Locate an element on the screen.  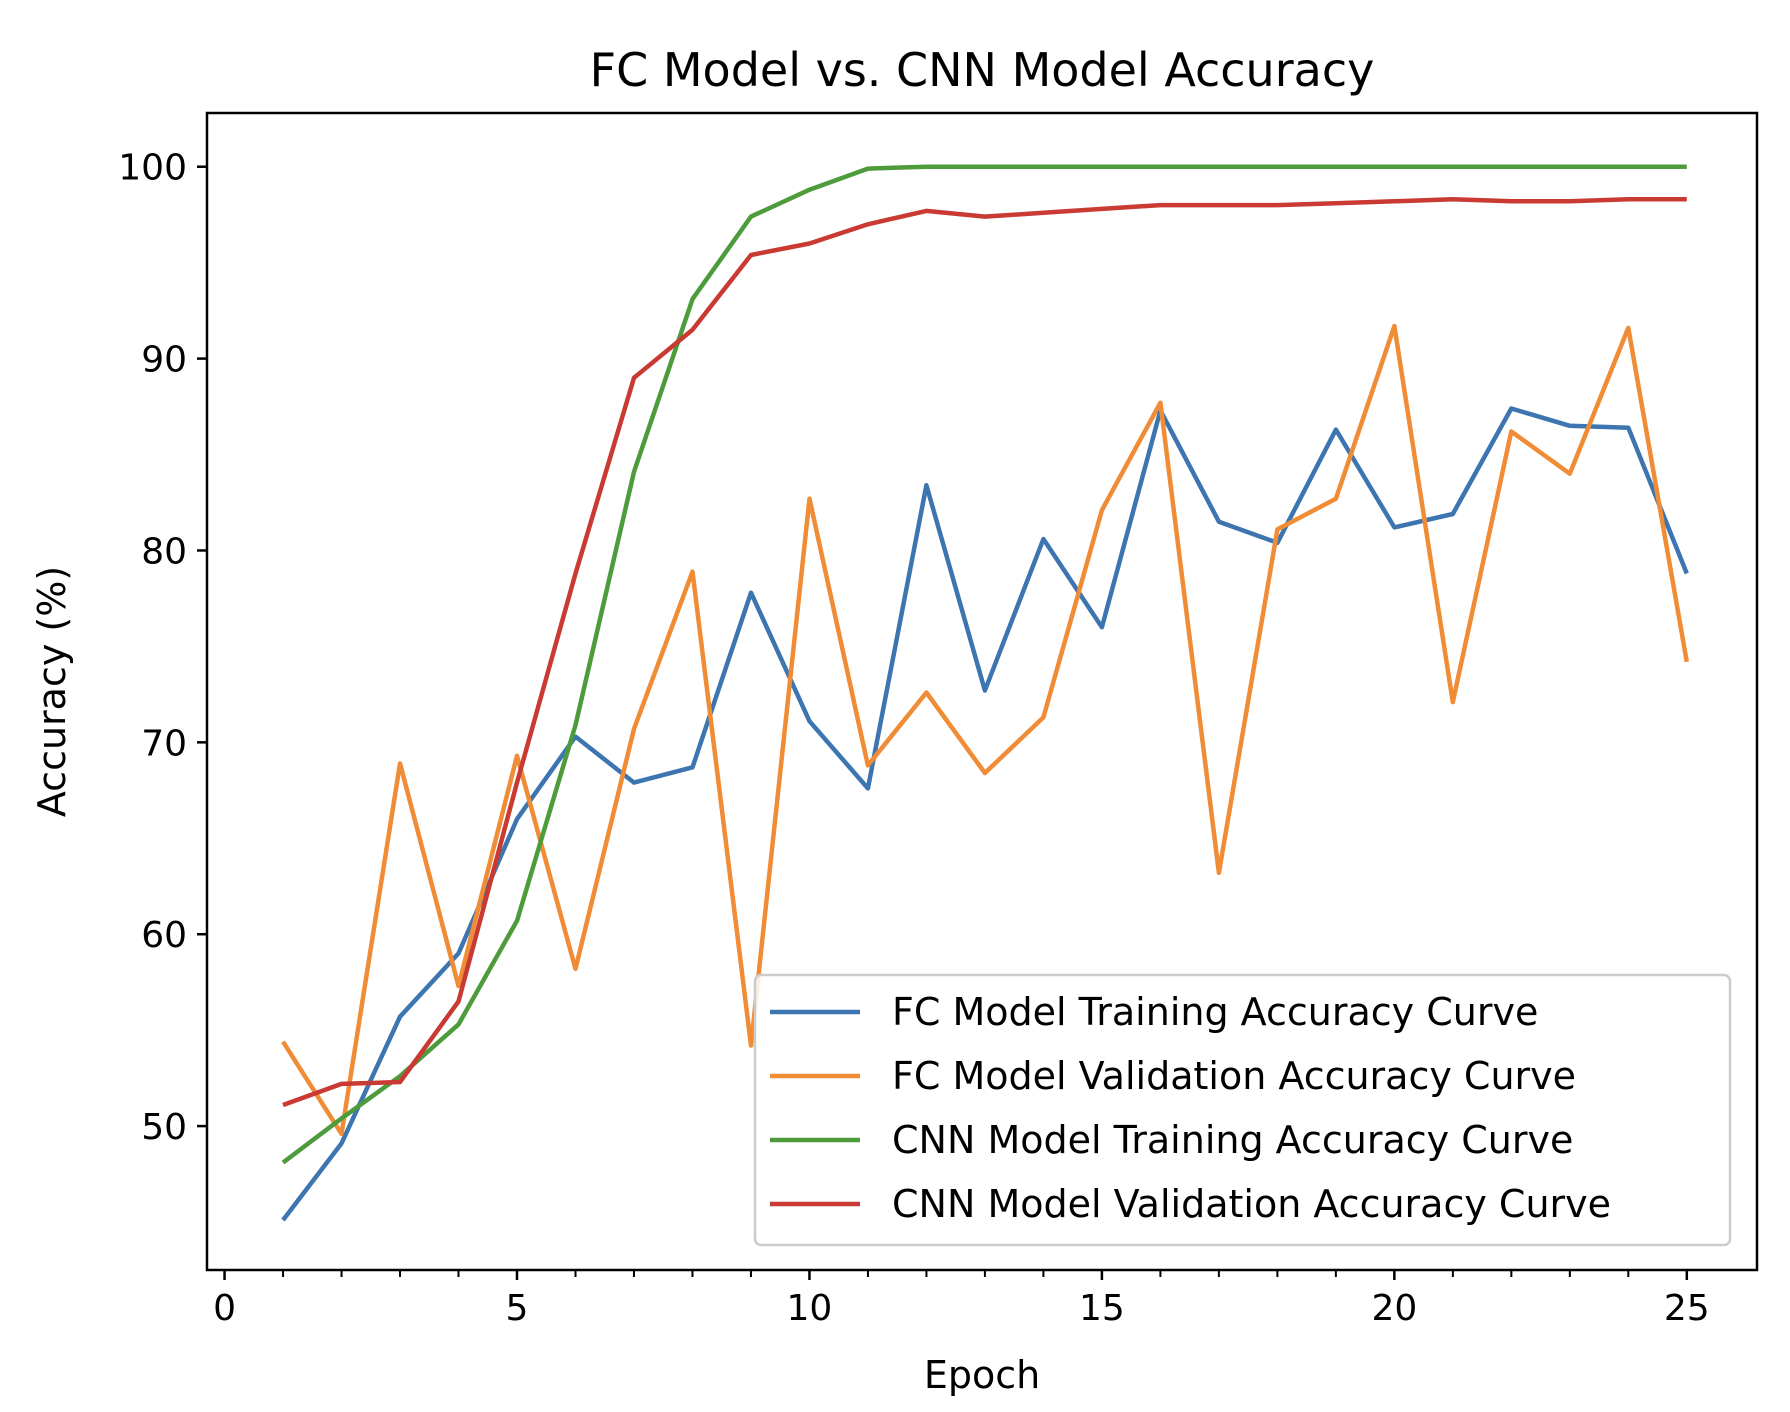
legend-box is located at coordinates (1242, 1110).